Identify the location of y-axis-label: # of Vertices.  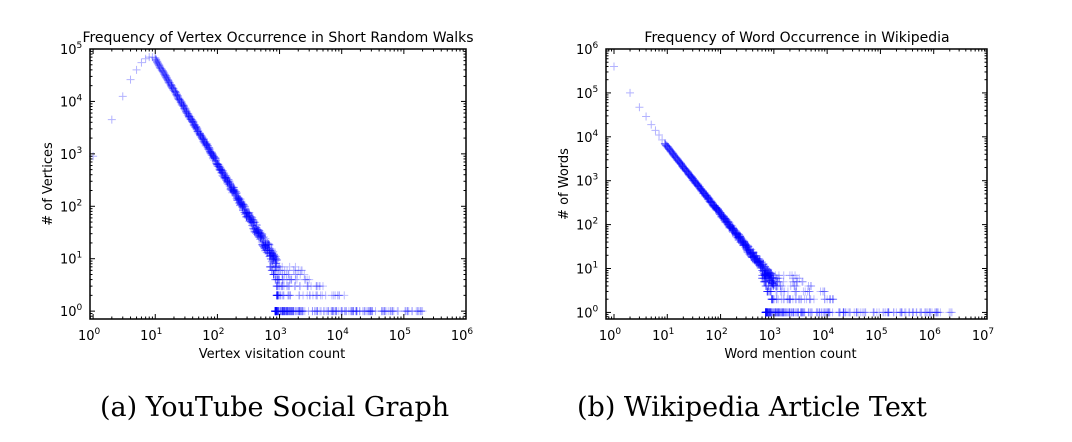
(48, 184).